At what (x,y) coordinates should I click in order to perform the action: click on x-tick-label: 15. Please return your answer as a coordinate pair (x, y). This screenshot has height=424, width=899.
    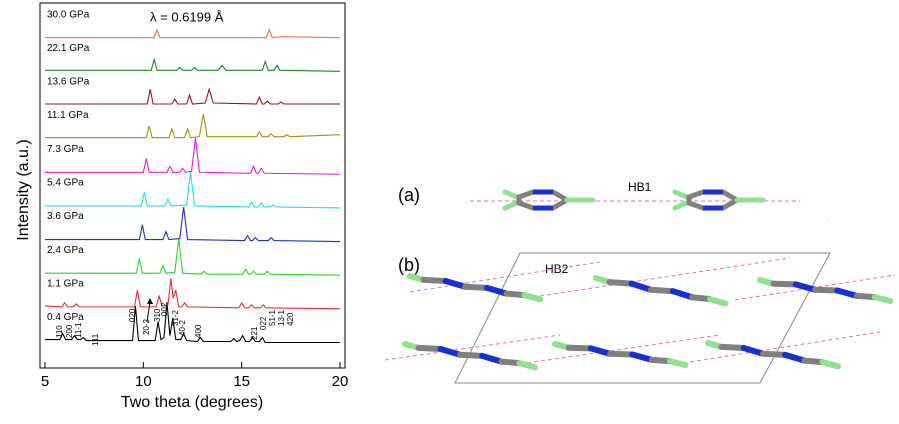
    Looking at the image, I should click on (241, 381).